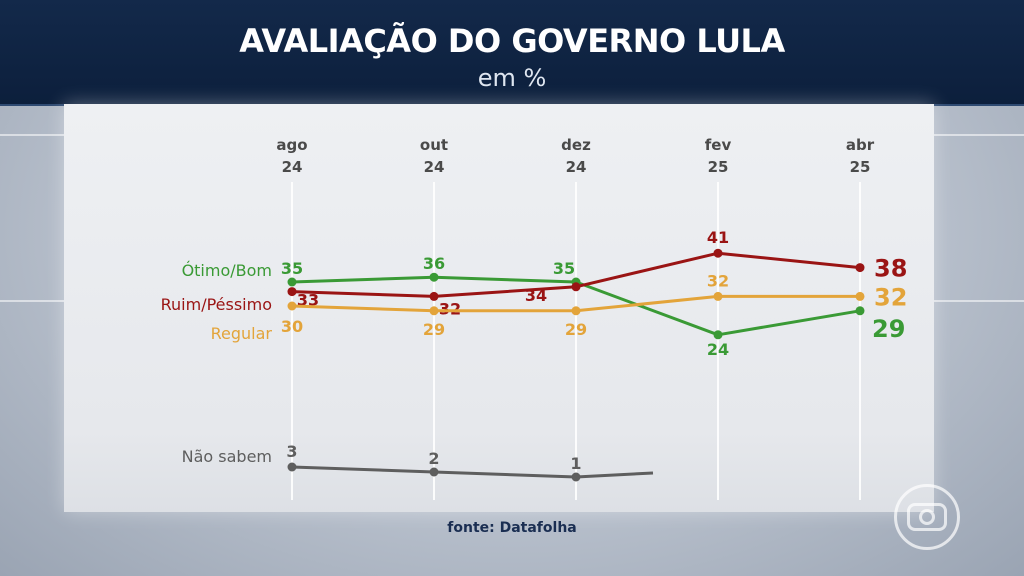 This screenshot has width=1024, height=576. I want to click on data-label: 3, so click(291, 451).